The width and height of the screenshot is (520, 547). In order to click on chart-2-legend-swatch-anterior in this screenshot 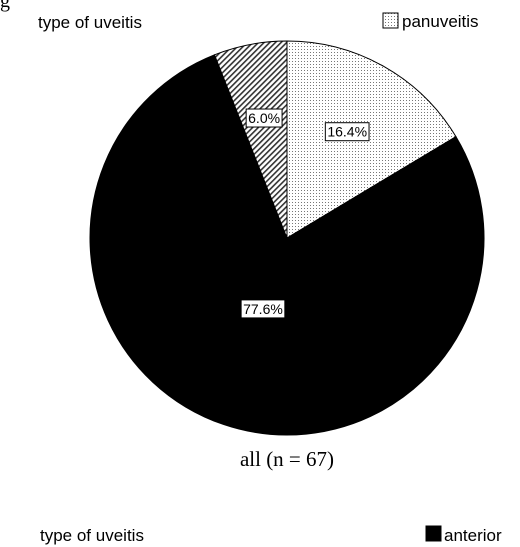, I will do `click(433, 533)`.